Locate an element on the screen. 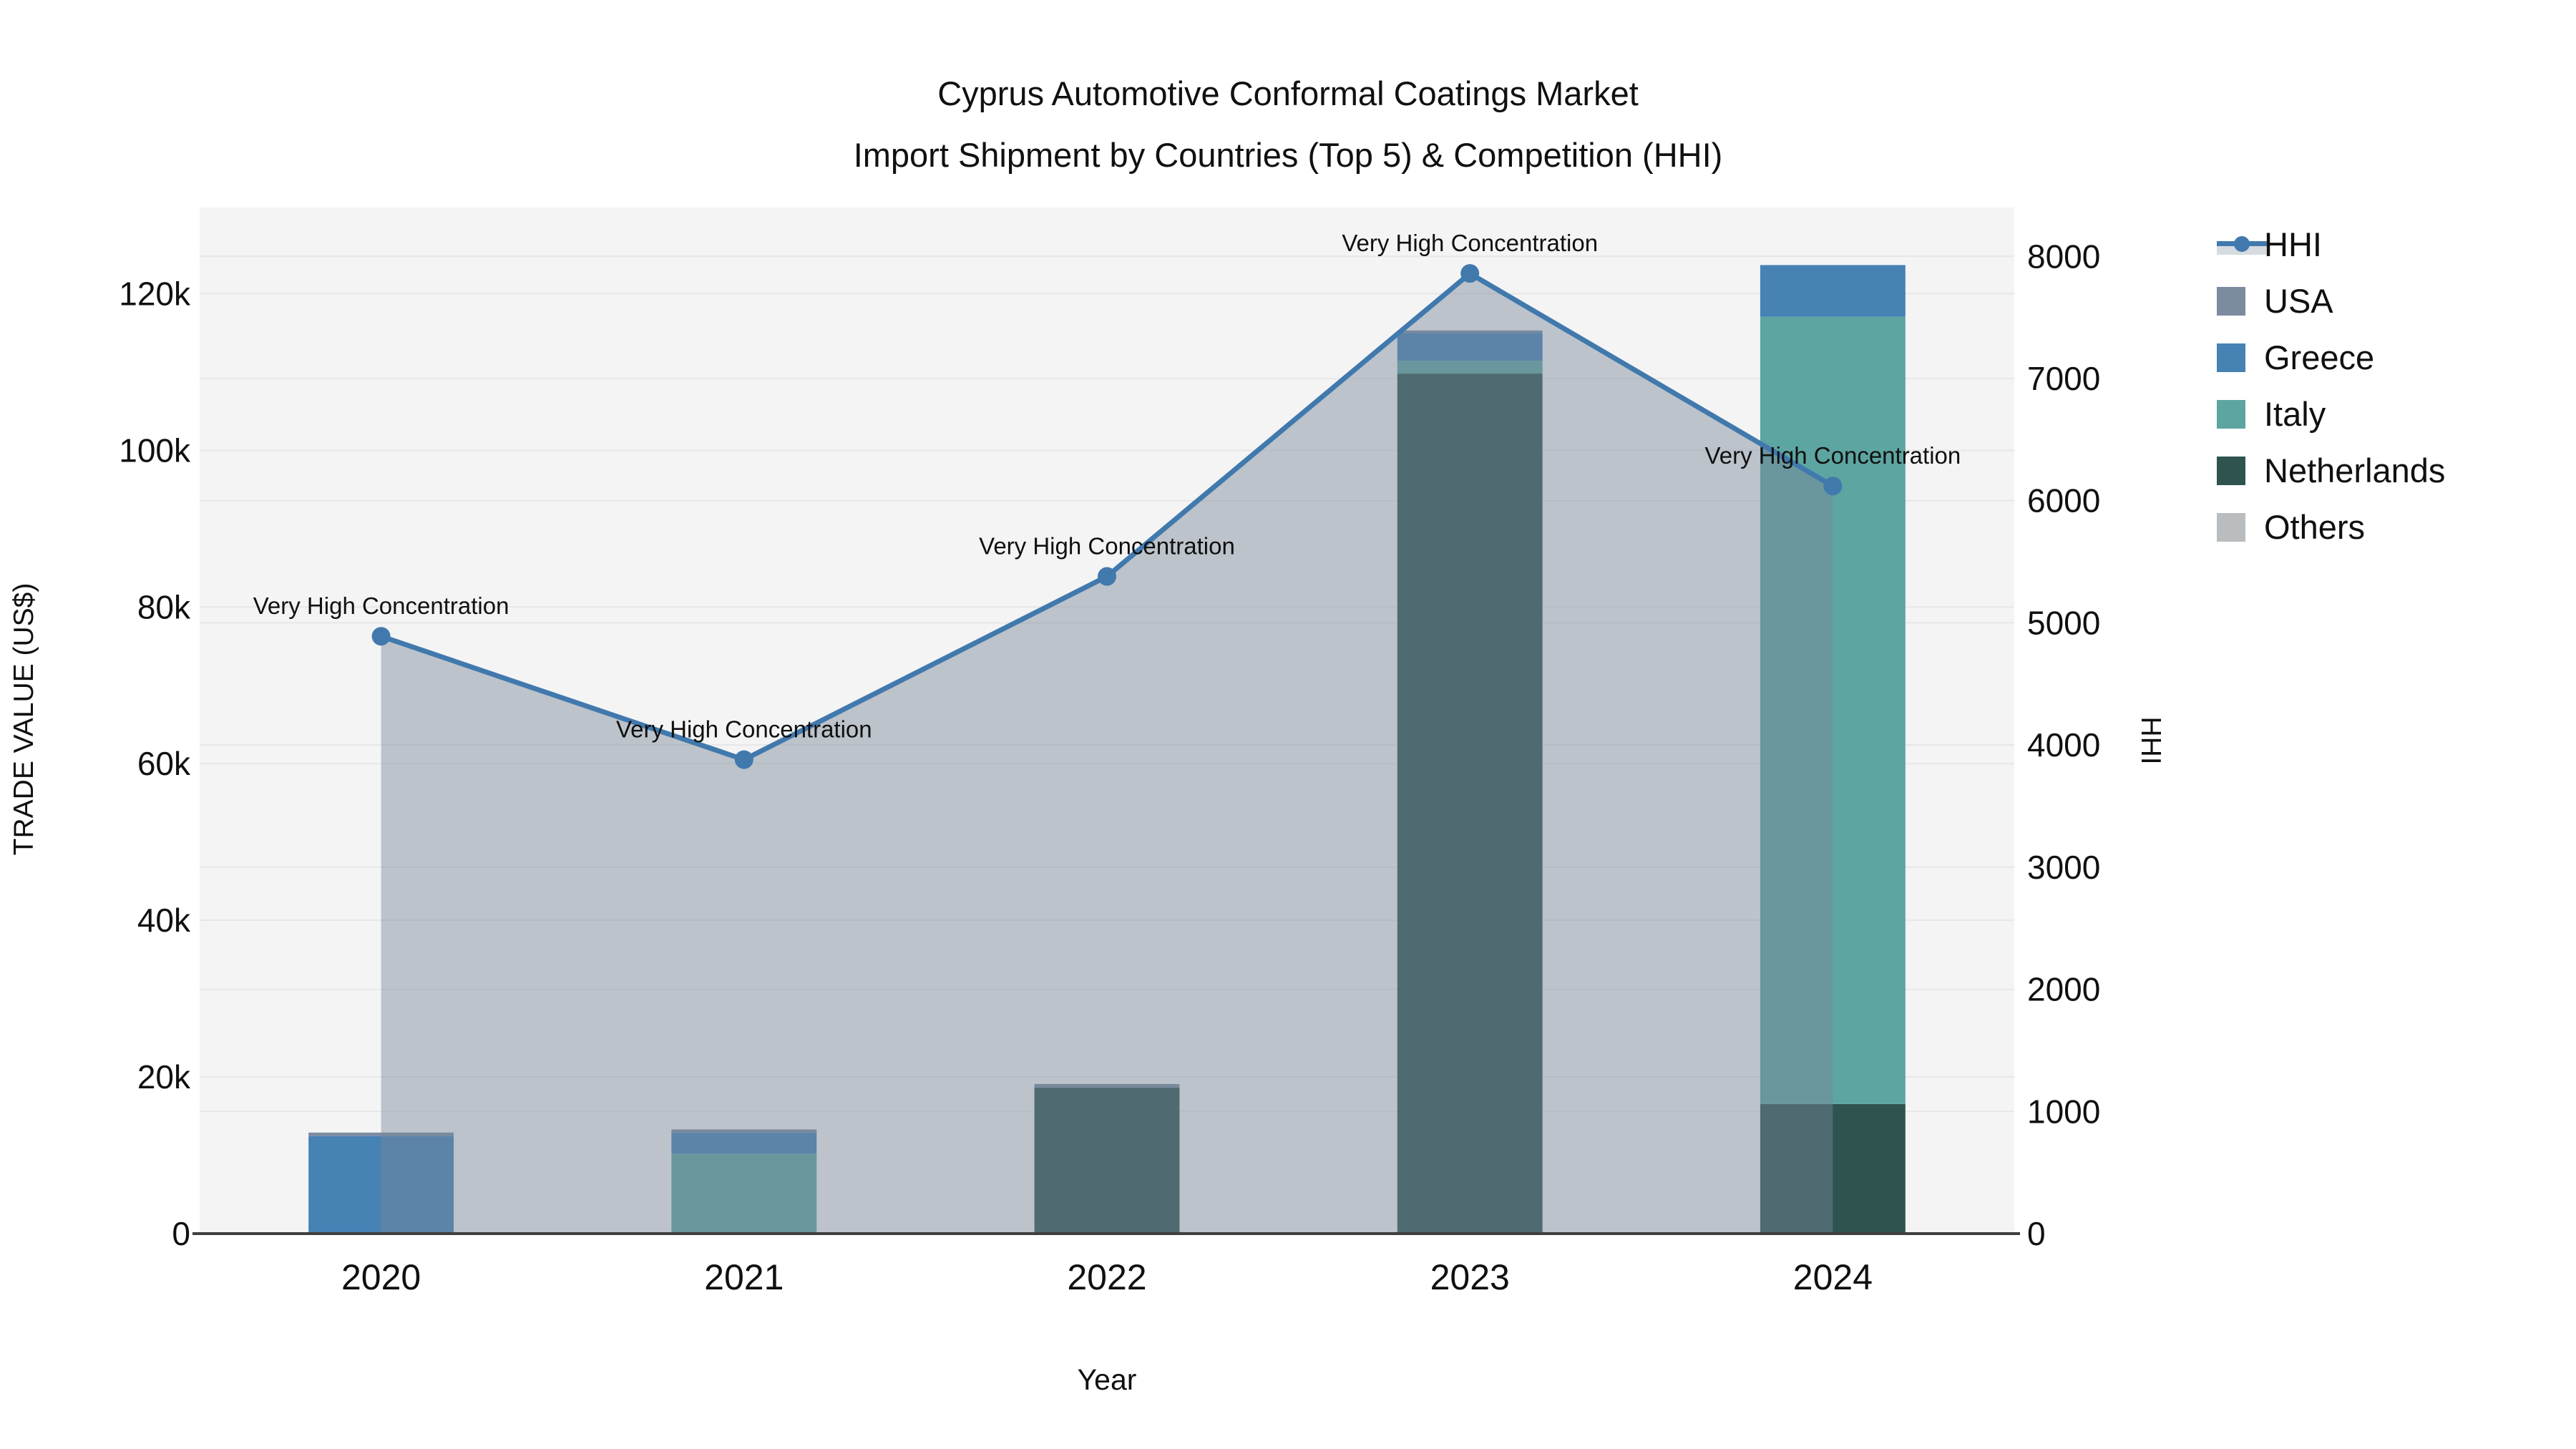 The width and height of the screenshot is (2576, 1449). bar-segment-usa-2022 is located at coordinates (1107, 1085).